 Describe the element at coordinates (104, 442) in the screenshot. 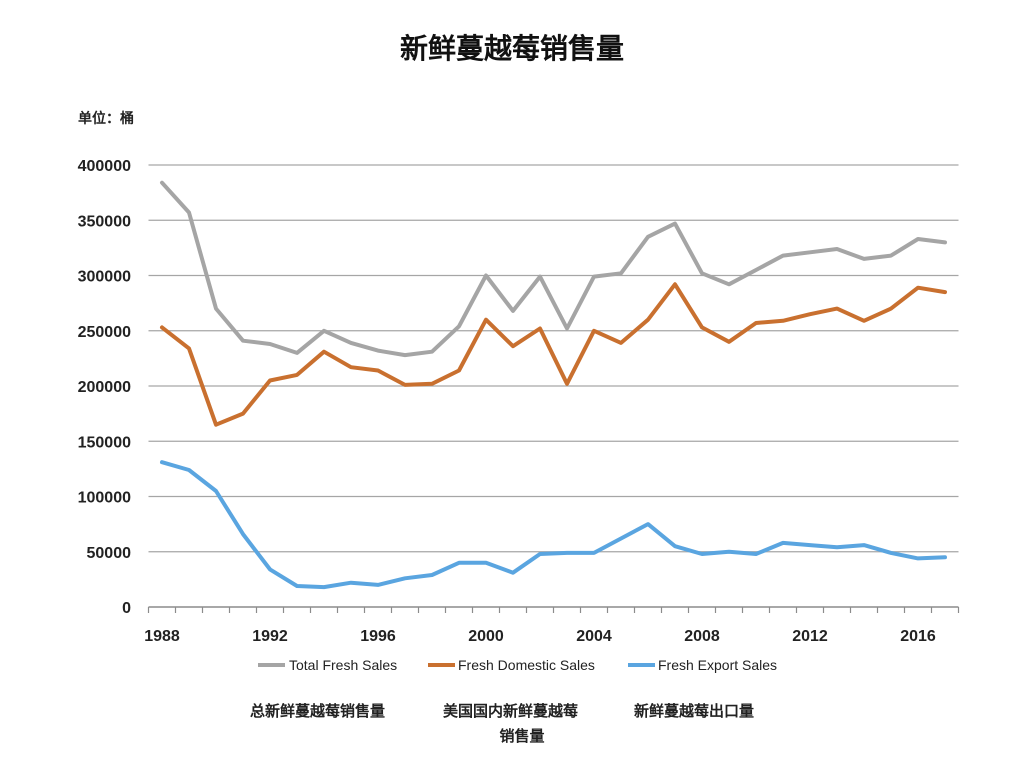

I see `y-tick-label: 150000` at that location.